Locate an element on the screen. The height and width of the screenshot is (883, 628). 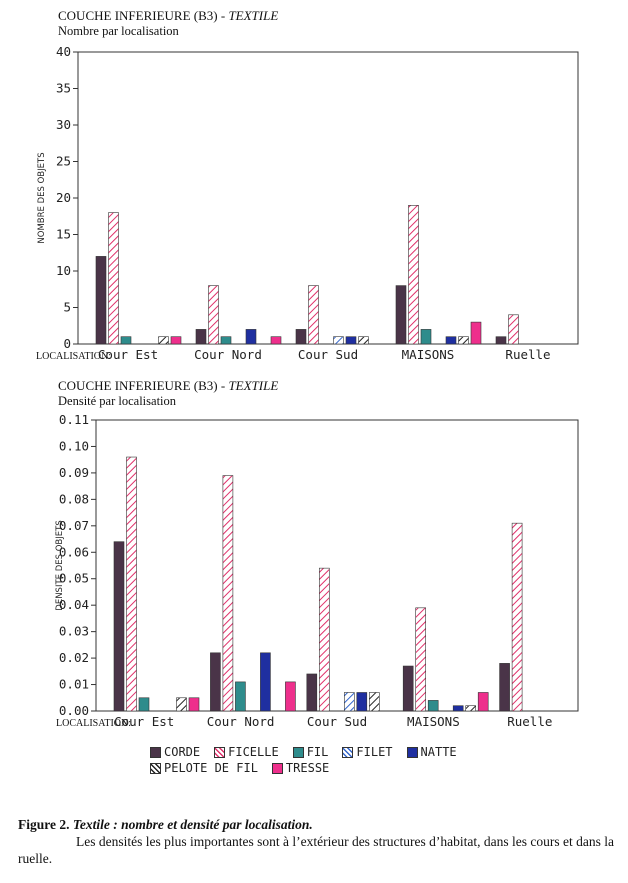
y-tick-label: 0.09 is located at coordinates (74, 472).